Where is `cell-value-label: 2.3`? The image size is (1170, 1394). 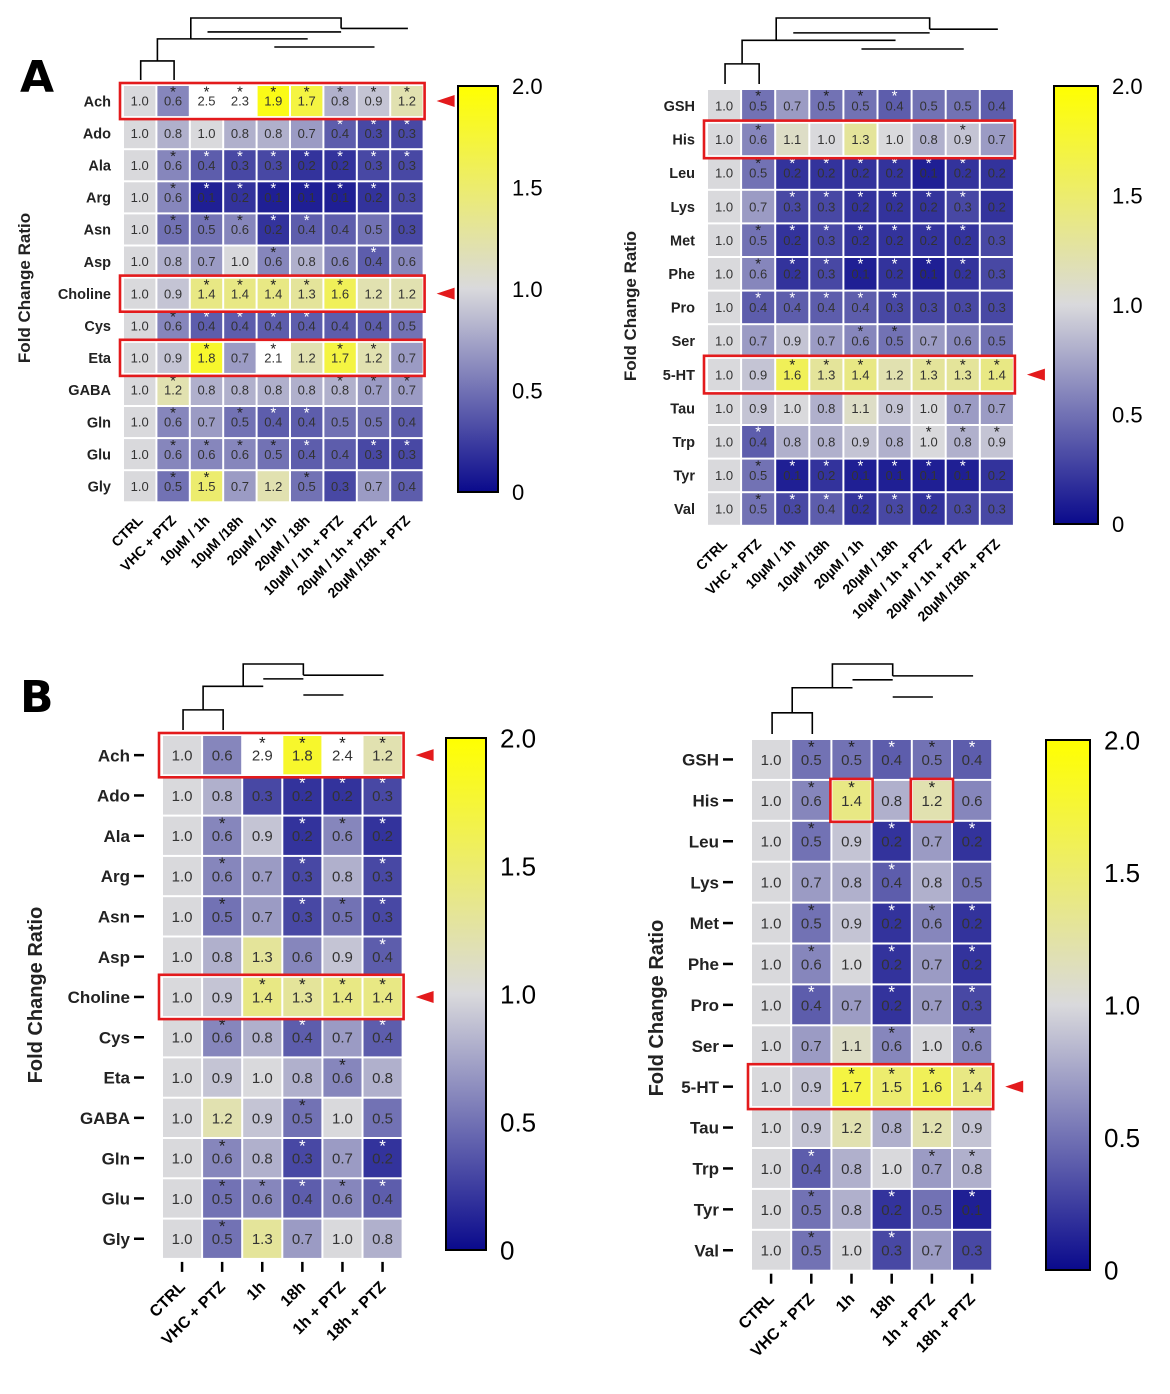 cell-value-label: 2.3 is located at coordinates (240, 101).